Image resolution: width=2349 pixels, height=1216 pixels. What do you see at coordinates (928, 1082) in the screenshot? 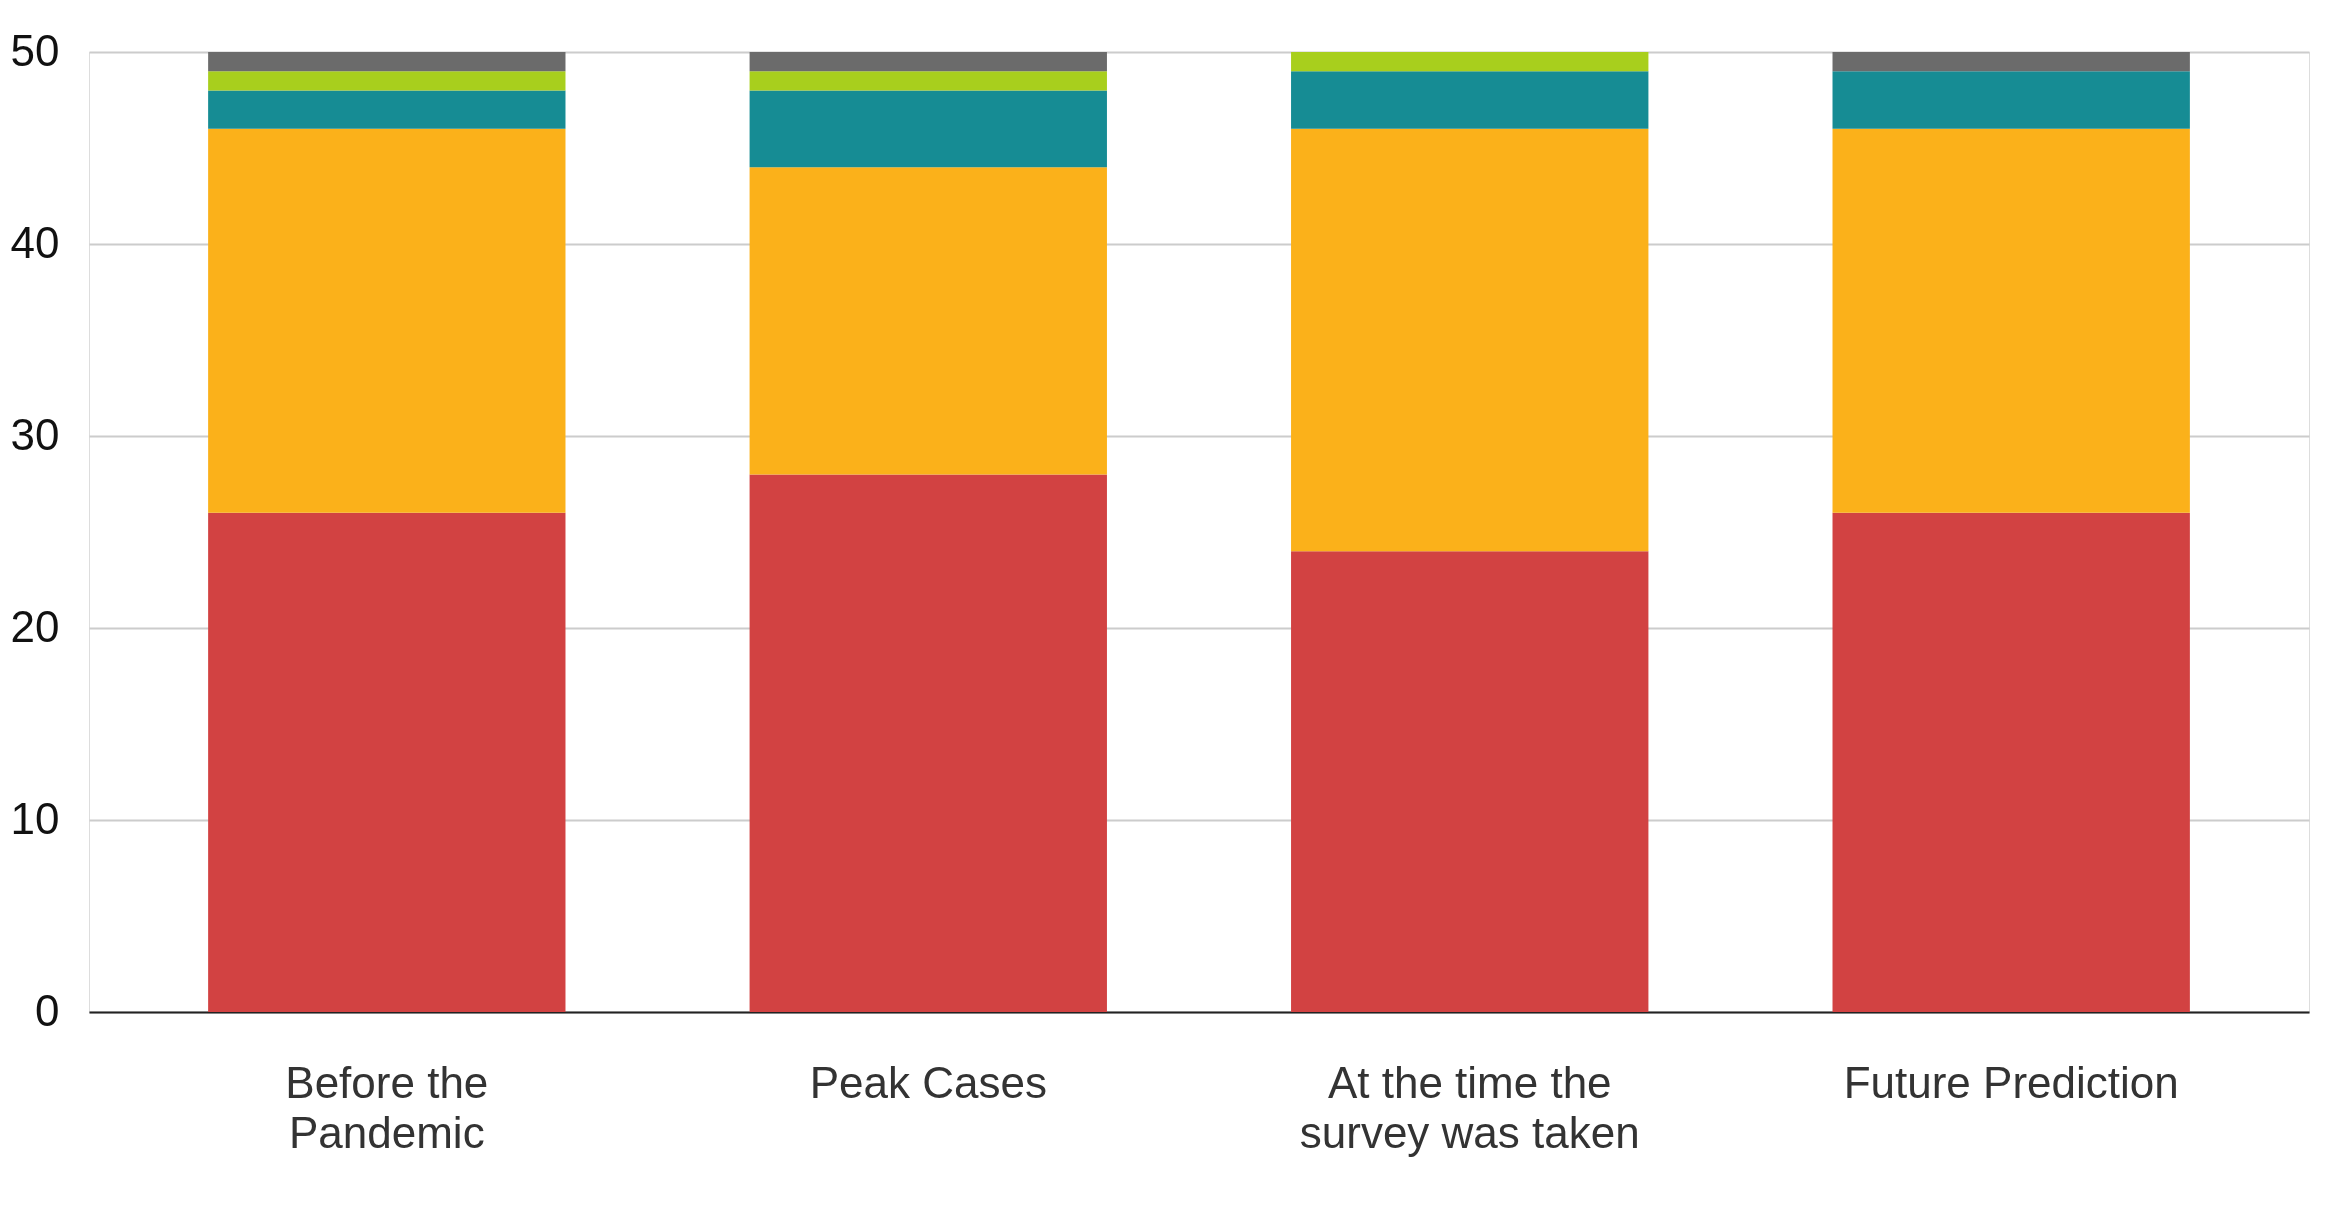
I see `x-tick-label: Peak Cases` at bounding box center [928, 1082].